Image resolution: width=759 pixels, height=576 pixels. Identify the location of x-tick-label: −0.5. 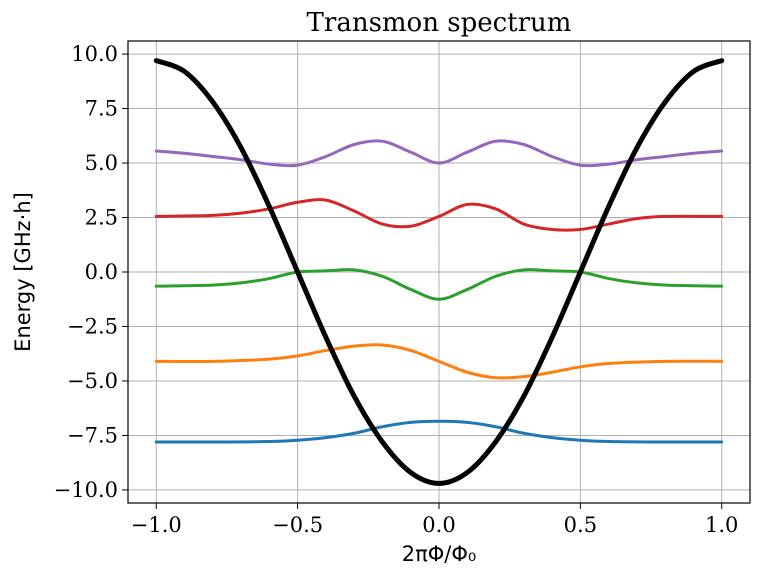
(297, 525).